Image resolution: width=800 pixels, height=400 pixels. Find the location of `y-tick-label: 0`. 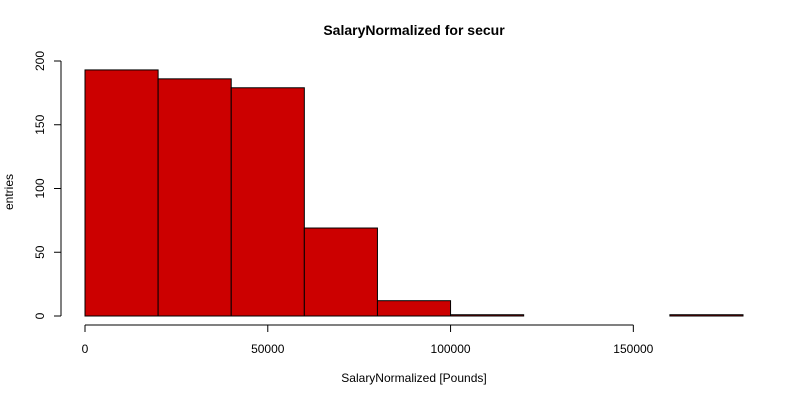

y-tick-label: 0 is located at coordinates (40, 315).